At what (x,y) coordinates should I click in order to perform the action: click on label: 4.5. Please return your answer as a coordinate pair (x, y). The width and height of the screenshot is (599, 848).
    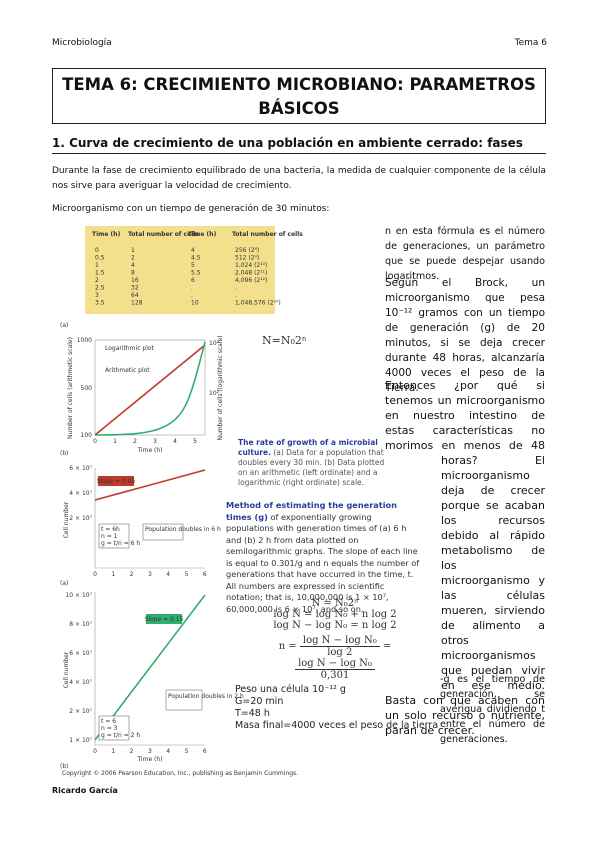
    Looking at the image, I should click on (196, 258).